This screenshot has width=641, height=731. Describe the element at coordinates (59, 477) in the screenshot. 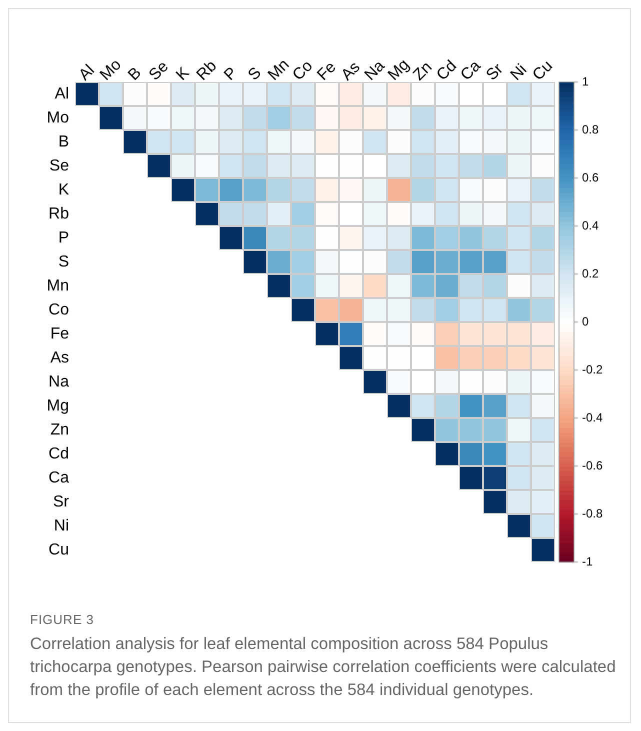

I see `y-tick-label: Ca` at that location.